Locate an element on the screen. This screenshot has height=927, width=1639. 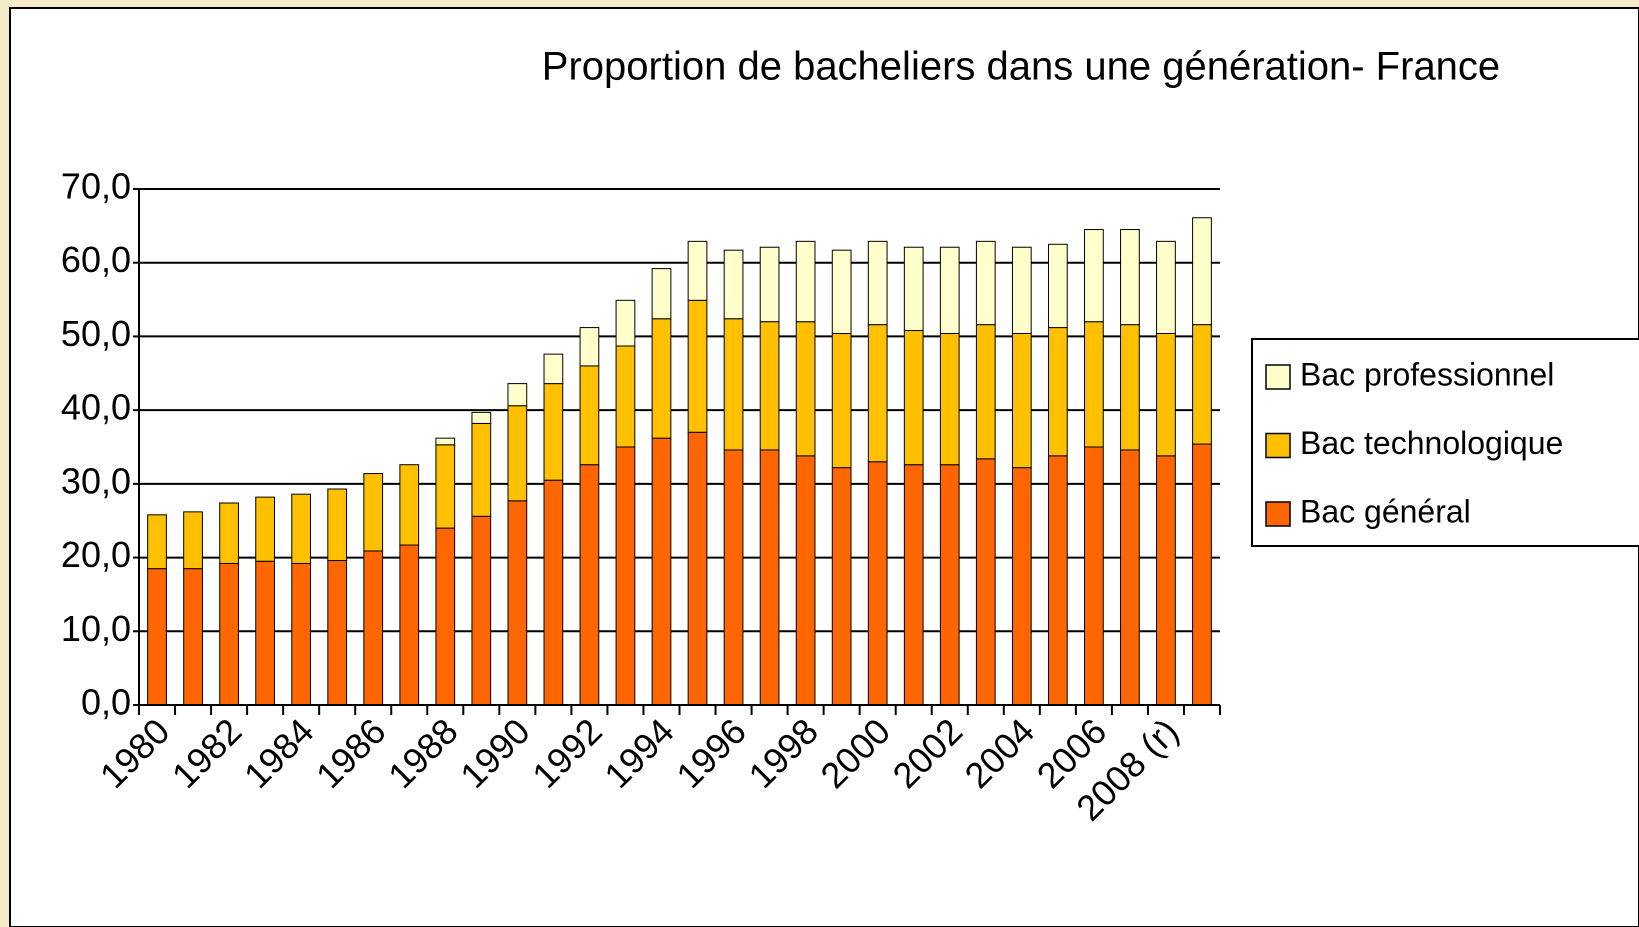
y-tick-label: 0,0 is located at coordinates (106, 702).